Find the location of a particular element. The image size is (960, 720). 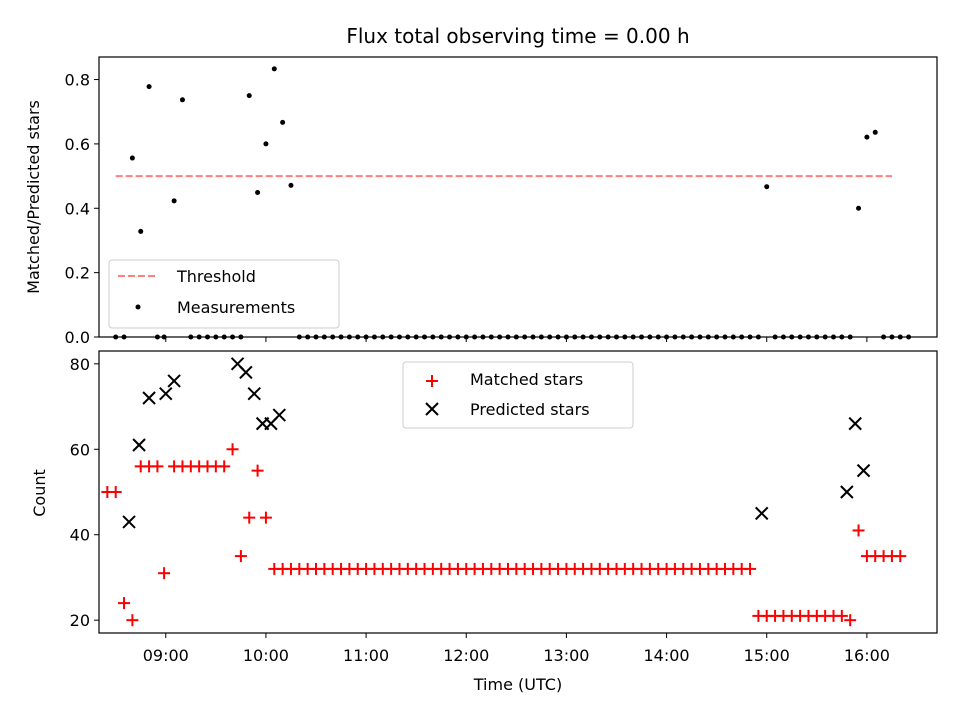

count-legend: Matched stars Predicted stars is located at coordinates (518, 395).